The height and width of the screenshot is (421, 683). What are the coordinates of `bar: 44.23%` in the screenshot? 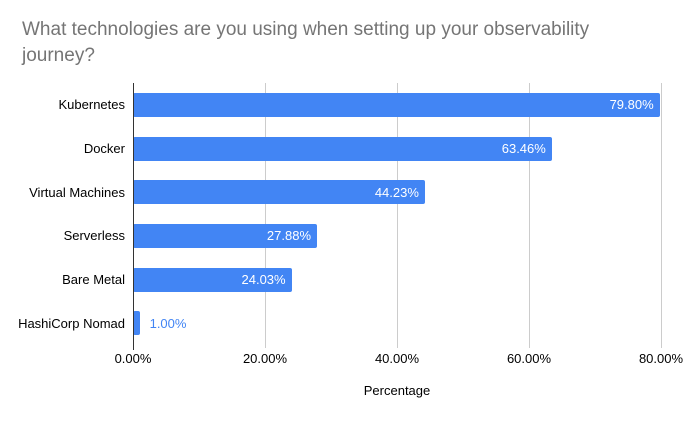 It's located at (279, 192).